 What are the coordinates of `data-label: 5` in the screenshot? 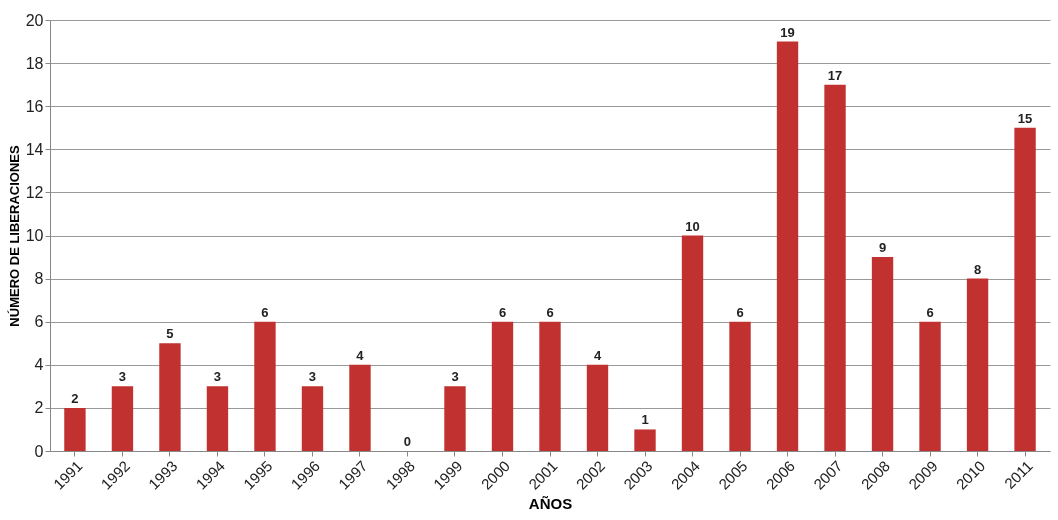 It's located at (170, 334).